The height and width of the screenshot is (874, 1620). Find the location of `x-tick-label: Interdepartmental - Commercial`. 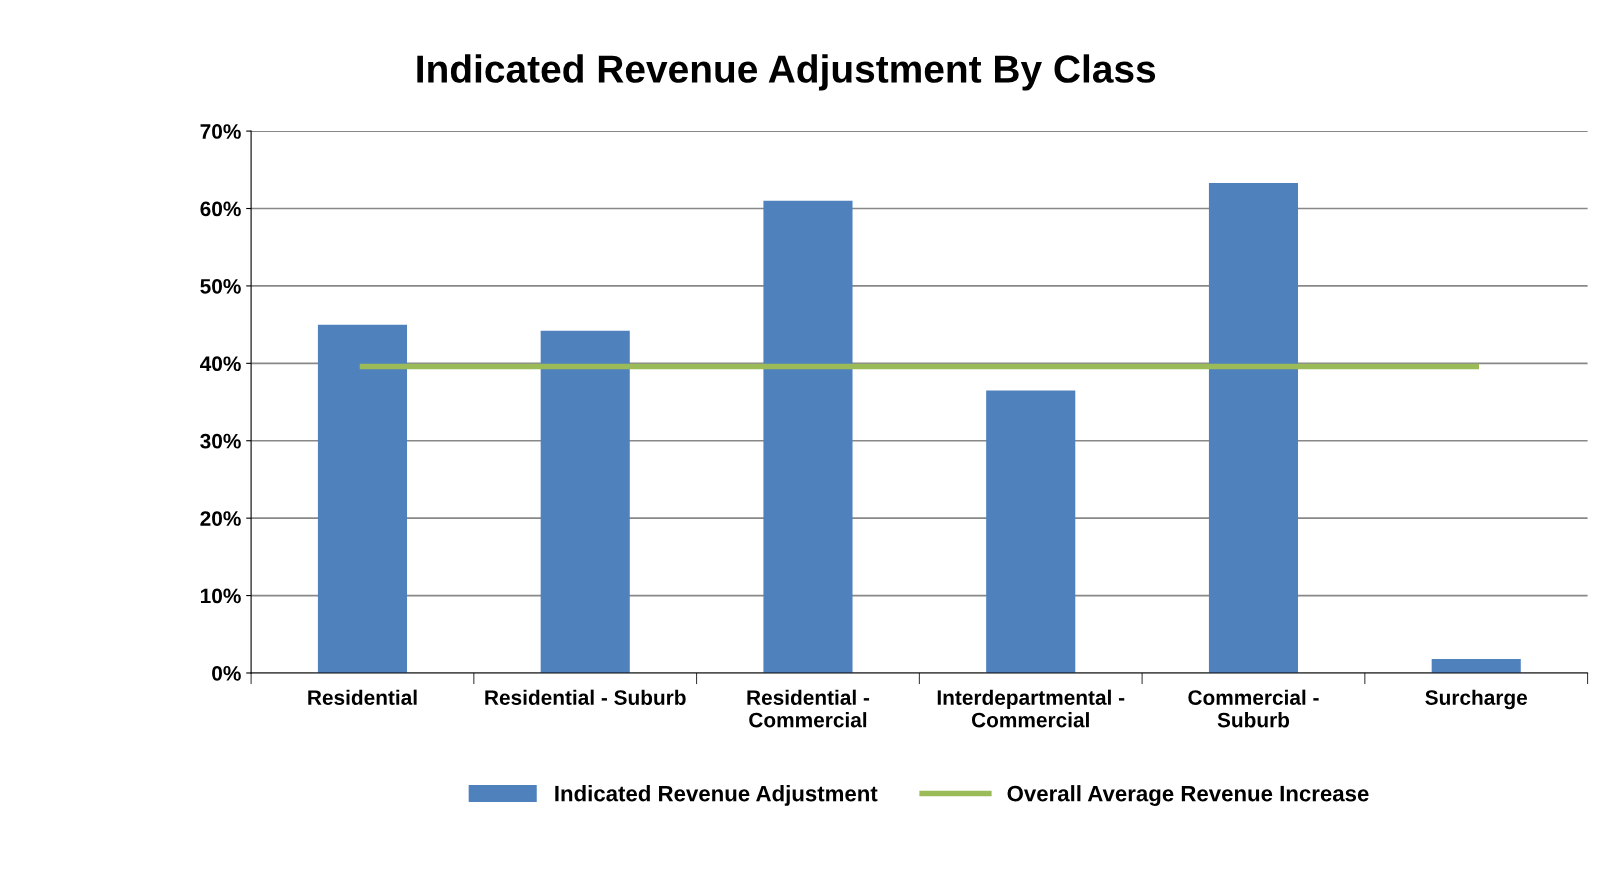

x-tick-label: Interdepartmental - Commercial is located at coordinates (1031, 708).